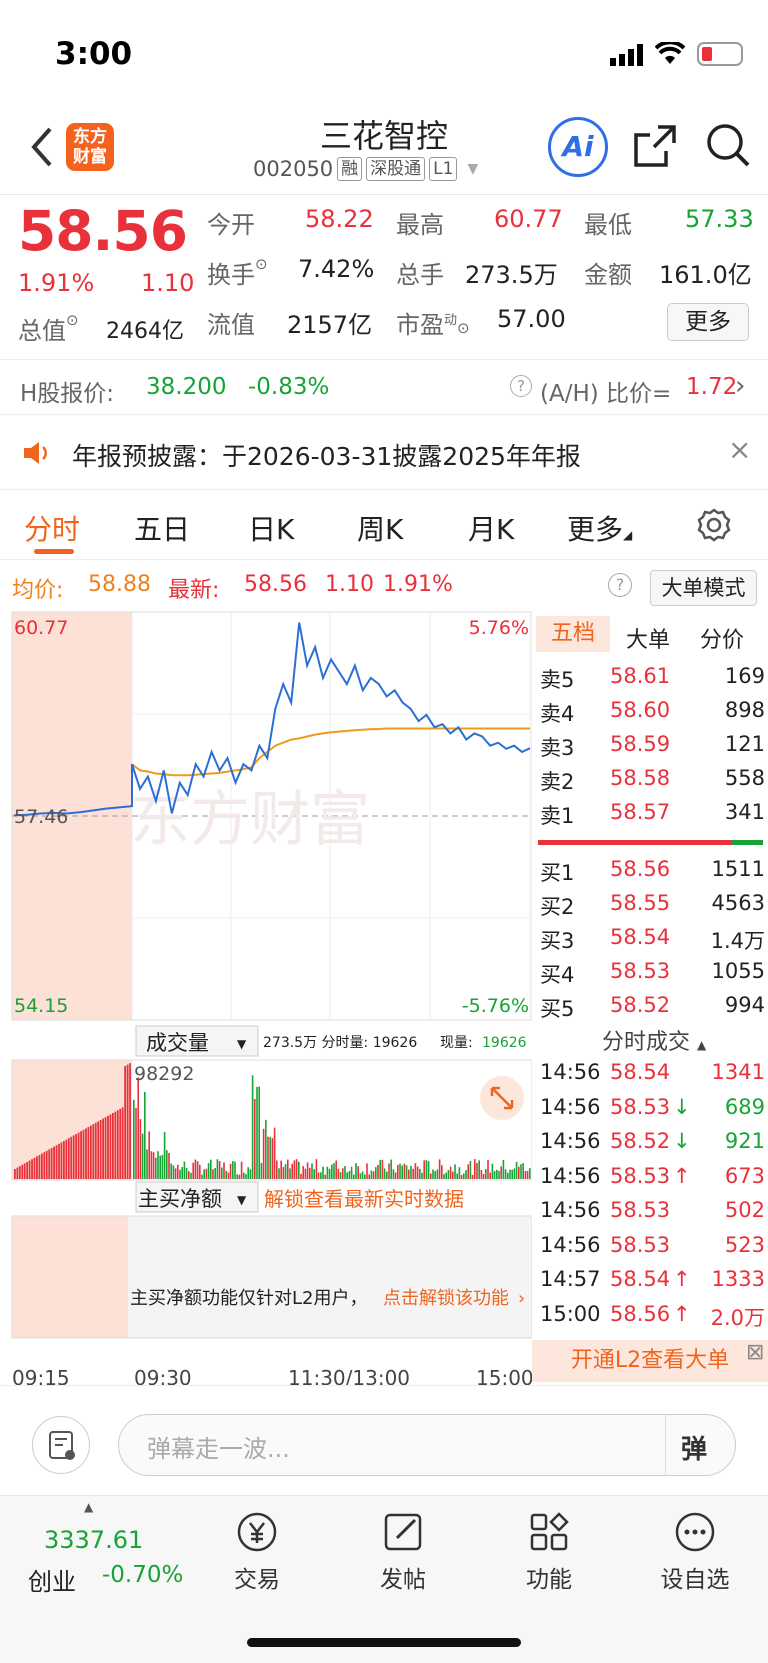 This screenshot has width=768, height=1663. Describe the element at coordinates (557, 907) in the screenshot. I see `bid-level: 买2` at that location.